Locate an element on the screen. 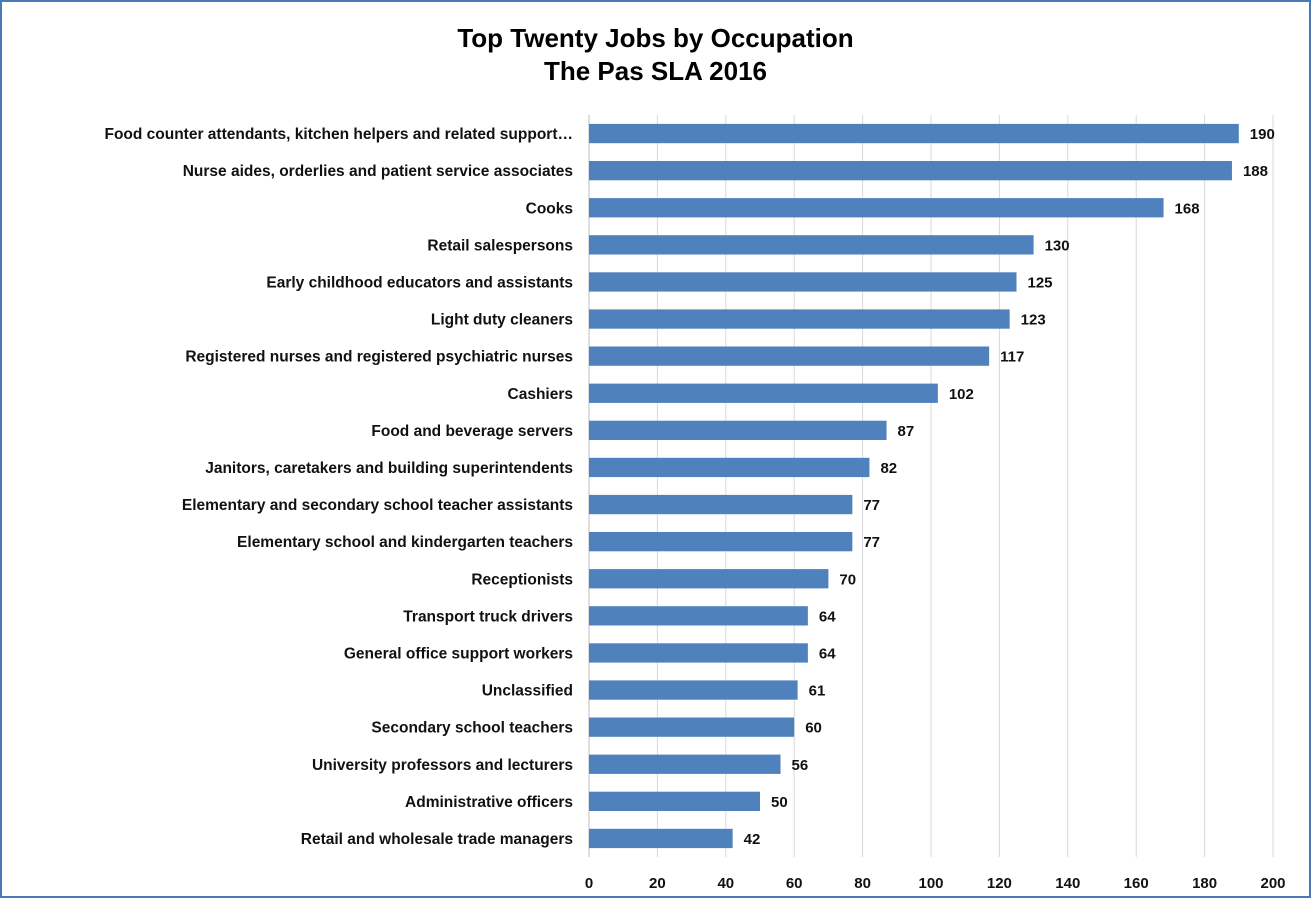 This screenshot has height=898, width=1311. data-label: 61 is located at coordinates (817, 691).